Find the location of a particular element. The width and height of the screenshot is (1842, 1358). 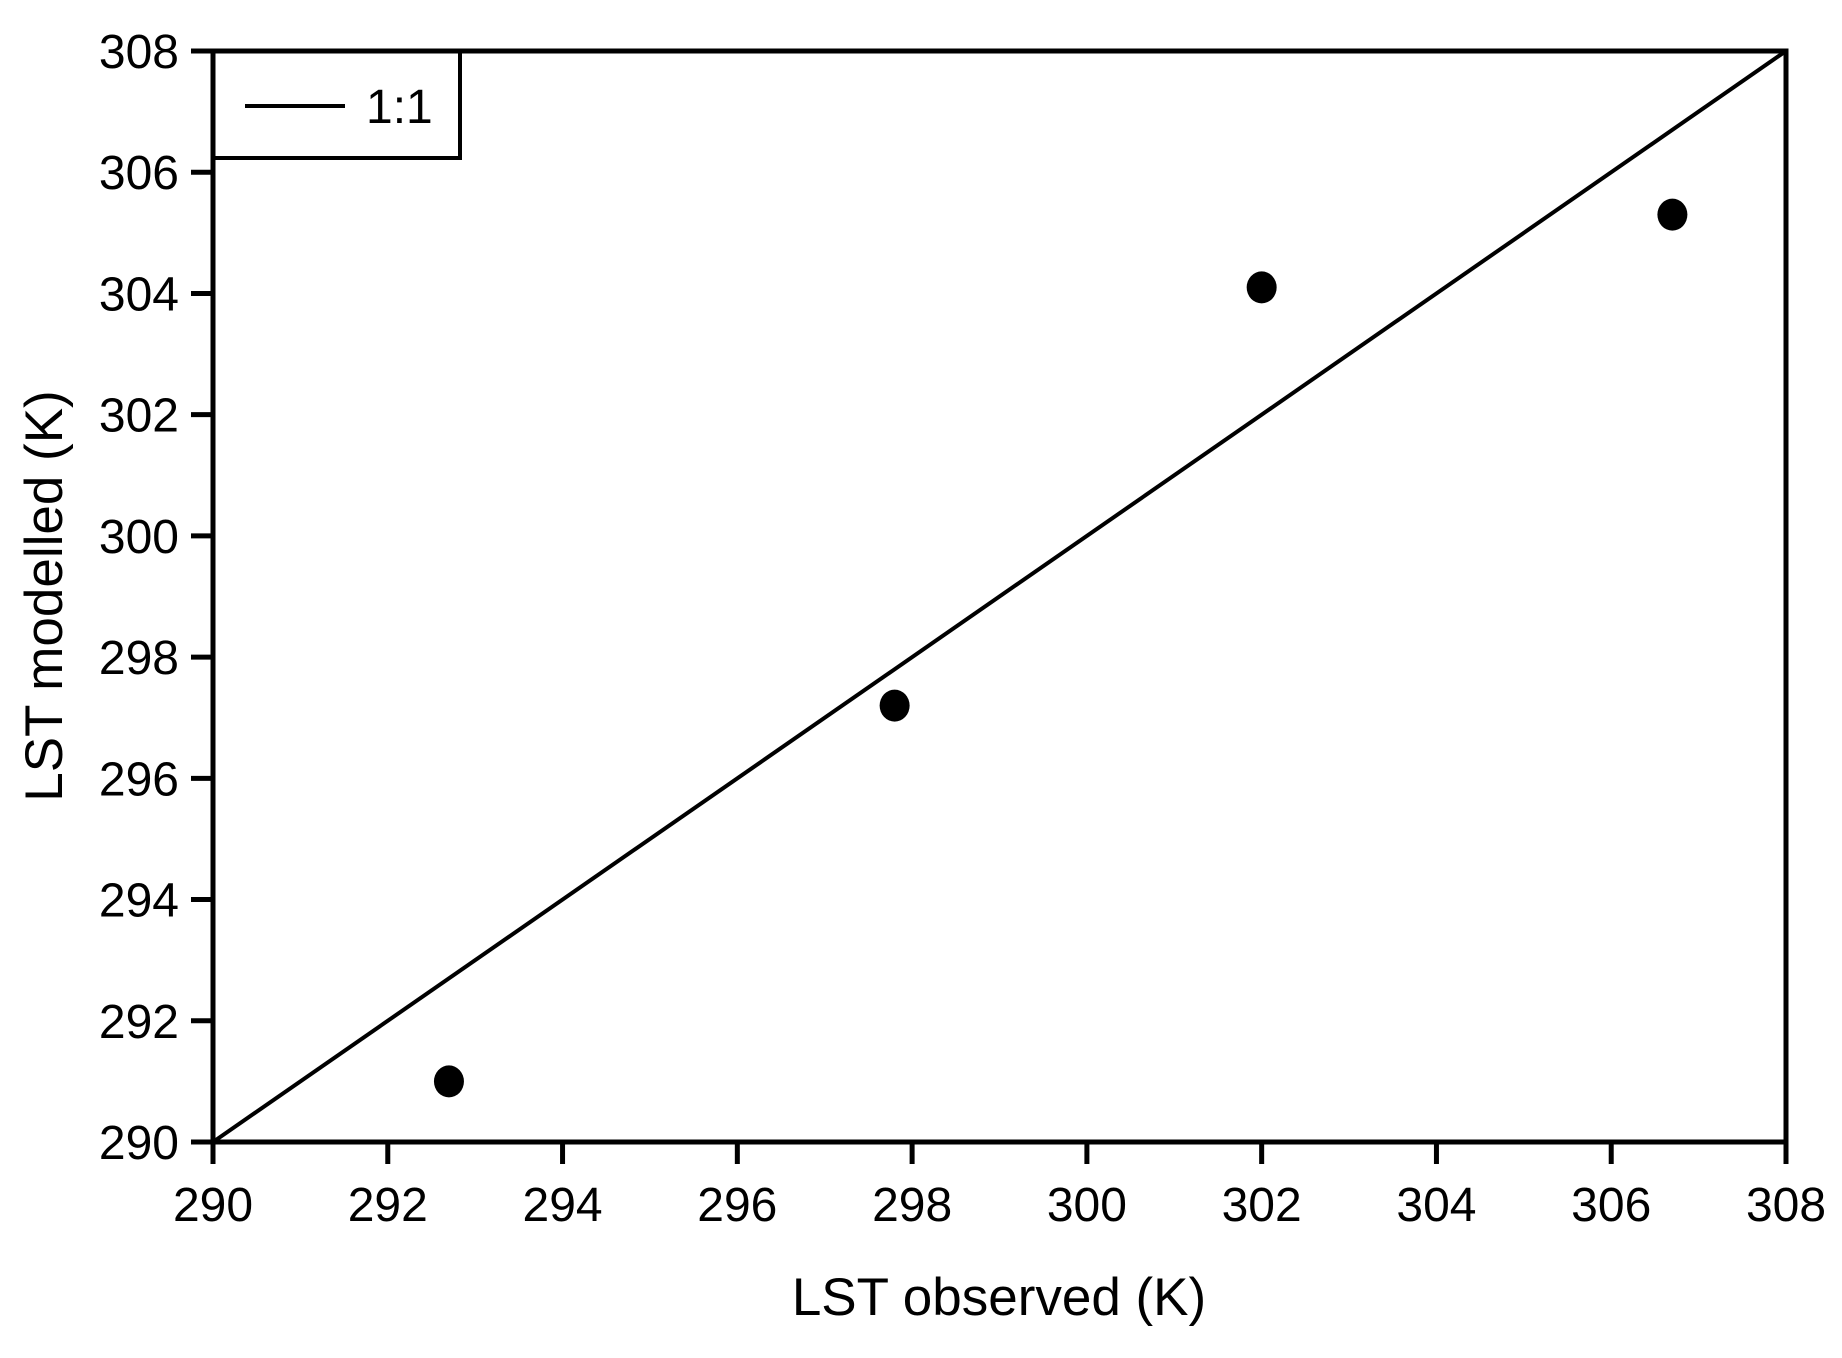

x-axis-title: LST observed (K) is located at coordinates (999, 1297).